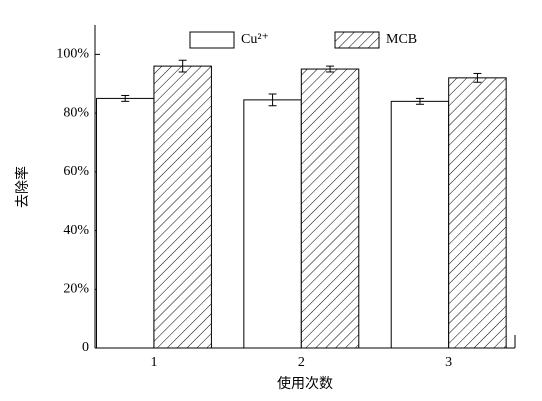 The height and width of the screenshot is (401, 542). I want to click on y-tick-label: 0, so click(85, 347).